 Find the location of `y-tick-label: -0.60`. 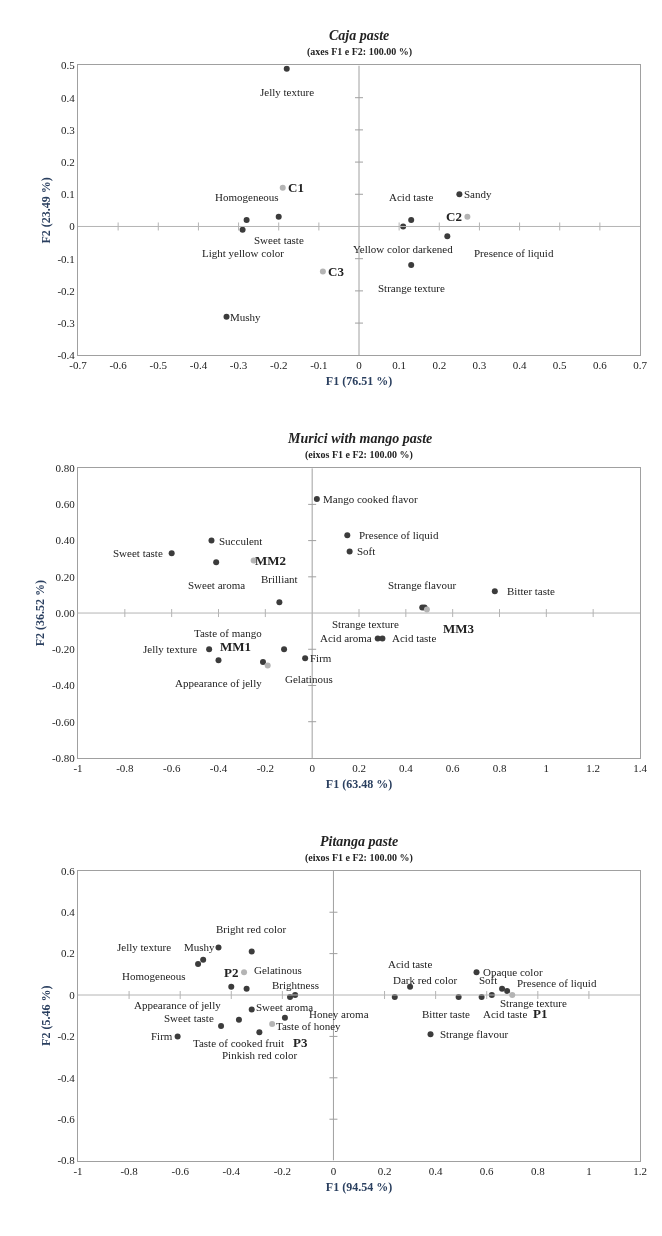

y-tick-label: -0.60 is located at coordinates (63, 721).